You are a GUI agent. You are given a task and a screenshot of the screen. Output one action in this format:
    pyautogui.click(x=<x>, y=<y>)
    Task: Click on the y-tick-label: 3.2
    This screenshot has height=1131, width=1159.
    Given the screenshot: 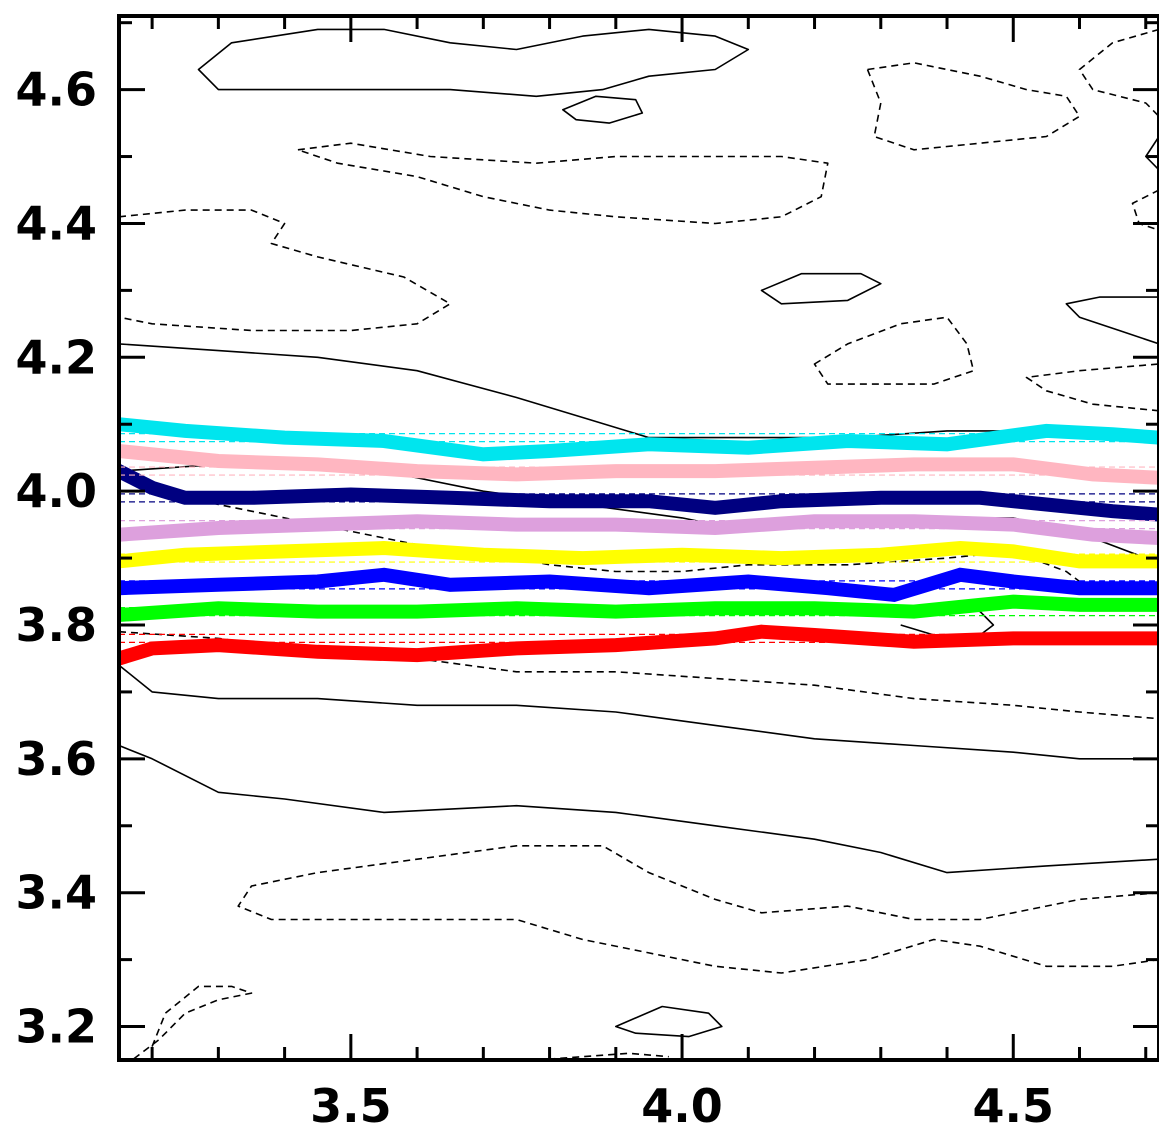 What is the action you would take?
    pyautogui.click(x=57, y=1027)
    